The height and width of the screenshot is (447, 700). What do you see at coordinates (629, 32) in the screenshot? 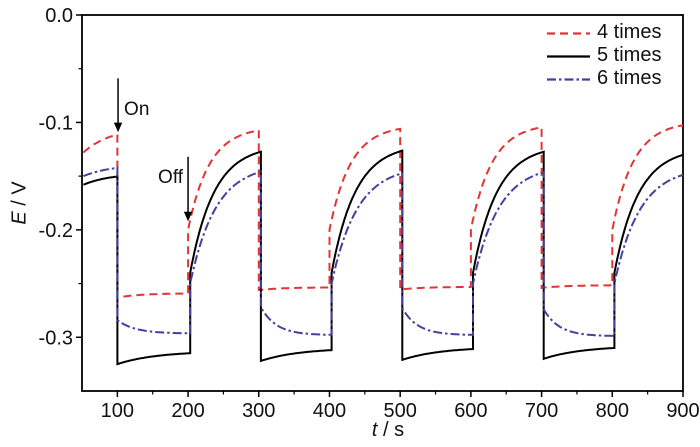
I see `legend-label: 4 times` at bounding box center [629, 32].